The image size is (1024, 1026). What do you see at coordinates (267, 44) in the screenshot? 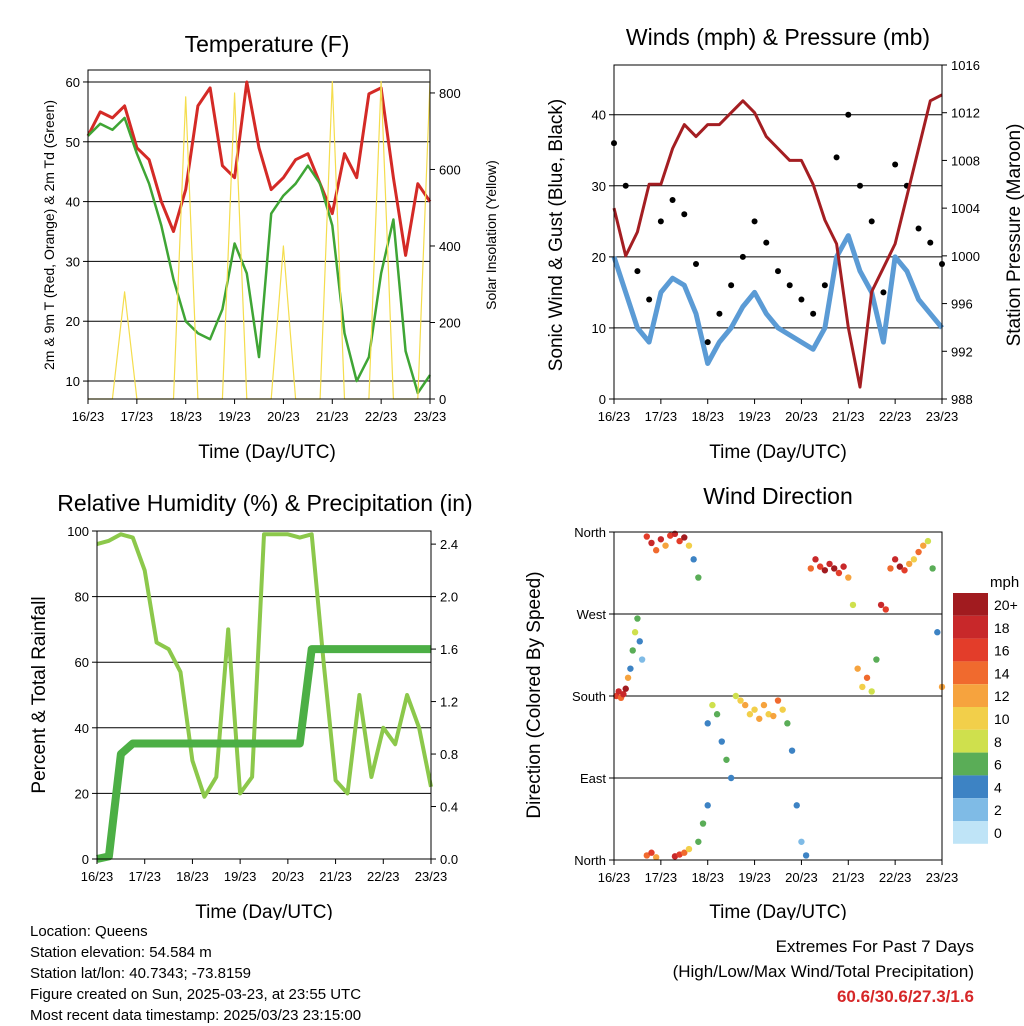
I see `chart-title: Temperature (F)` at bounding box center [267, 44].